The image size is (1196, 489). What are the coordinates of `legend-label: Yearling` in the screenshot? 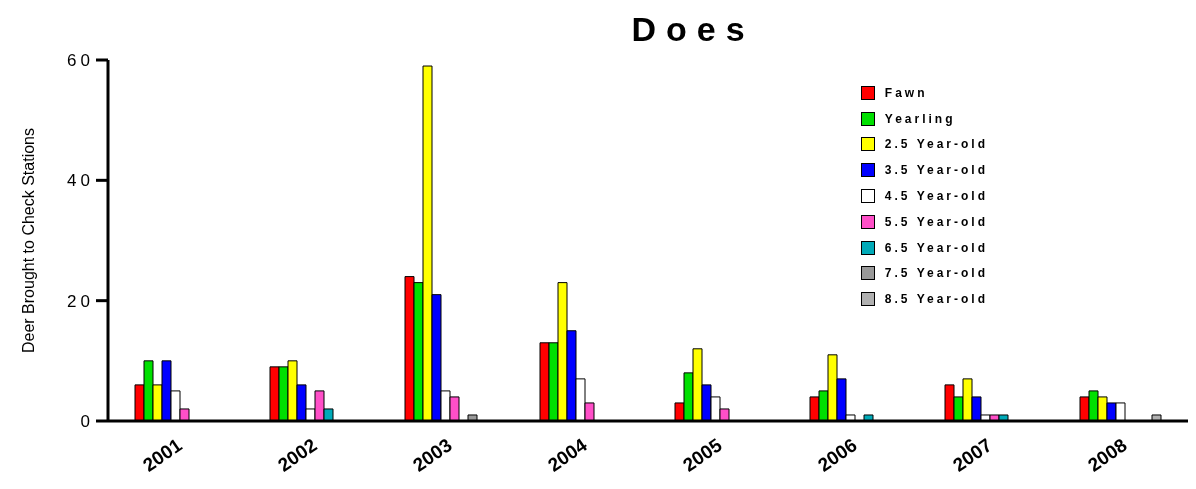 It's located at (920, 118).